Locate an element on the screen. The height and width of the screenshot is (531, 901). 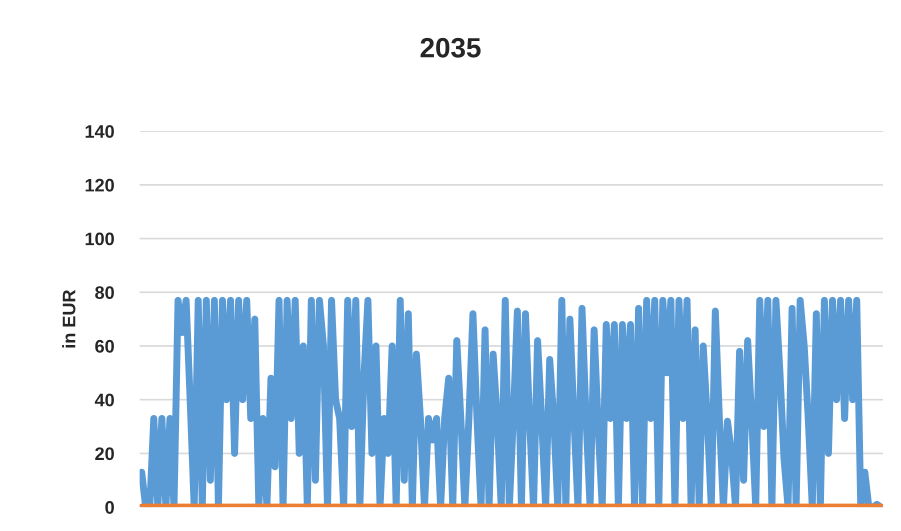
y-tick-label: 80 is located at coordinates (104, 292).